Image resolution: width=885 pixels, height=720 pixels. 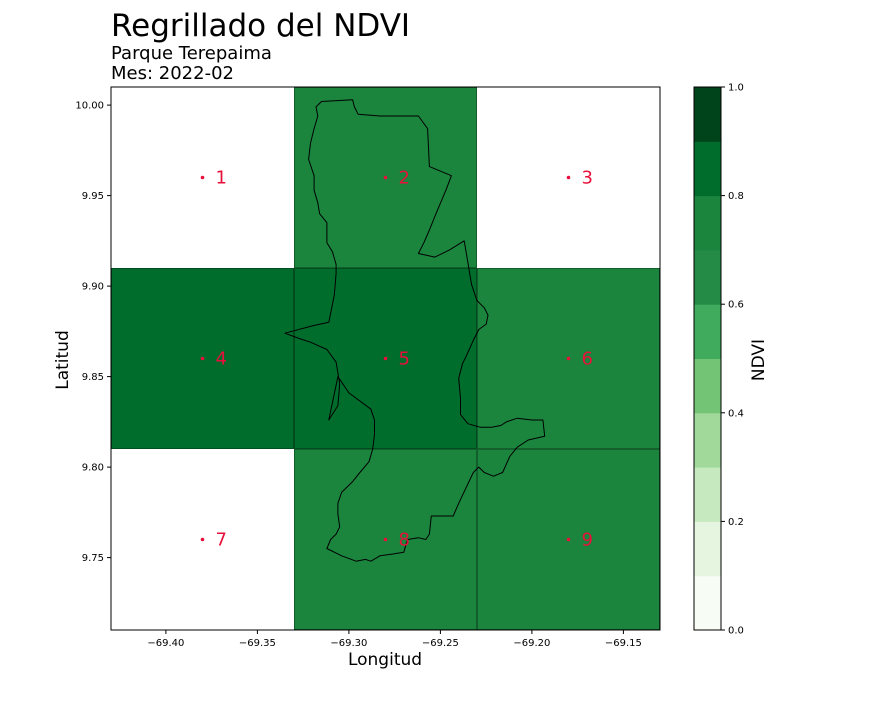 What do you see at coordinates (63, 360) in the screenshot?
I see `y-axis-label: Latitud` at bounding box center [63, 360].